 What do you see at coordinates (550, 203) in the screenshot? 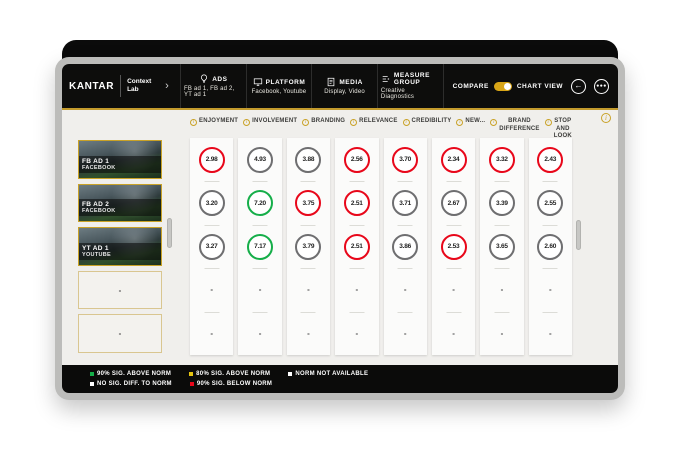
I see `score-ring: 2.55` at bounding box center [550, 203].